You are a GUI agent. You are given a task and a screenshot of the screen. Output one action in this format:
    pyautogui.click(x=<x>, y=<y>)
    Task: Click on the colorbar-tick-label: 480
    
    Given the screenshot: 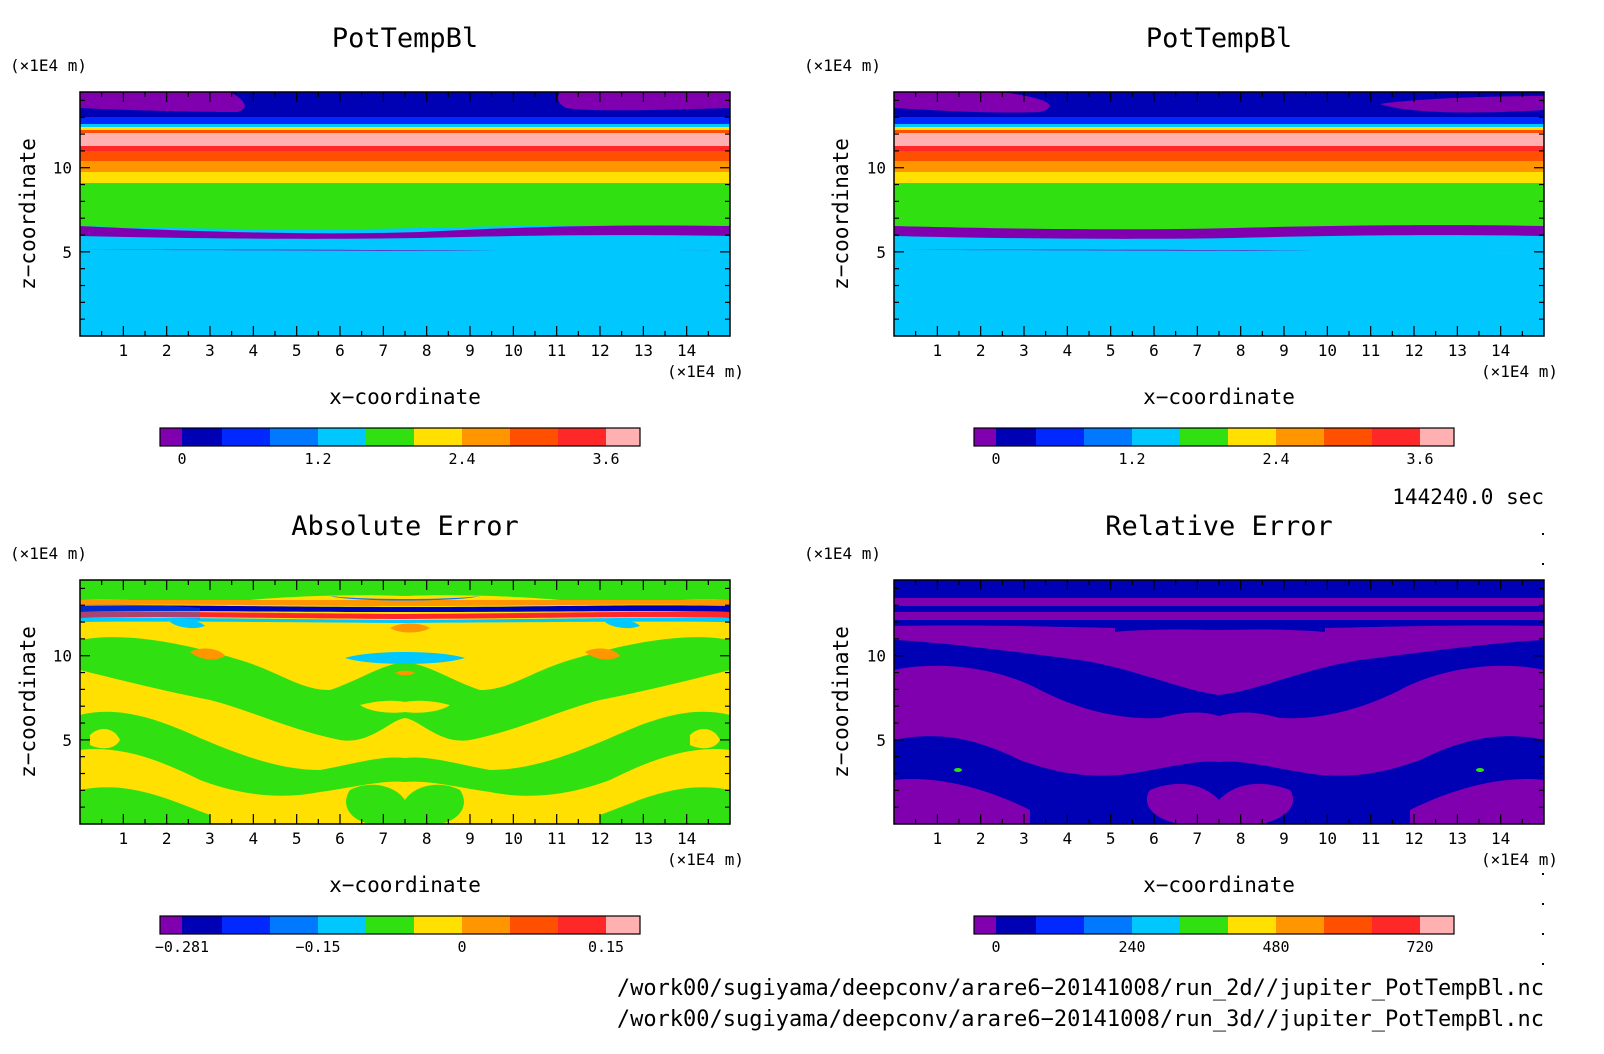 What is the action you would take?
    pyautogui.click(x=1275, y=947)
    